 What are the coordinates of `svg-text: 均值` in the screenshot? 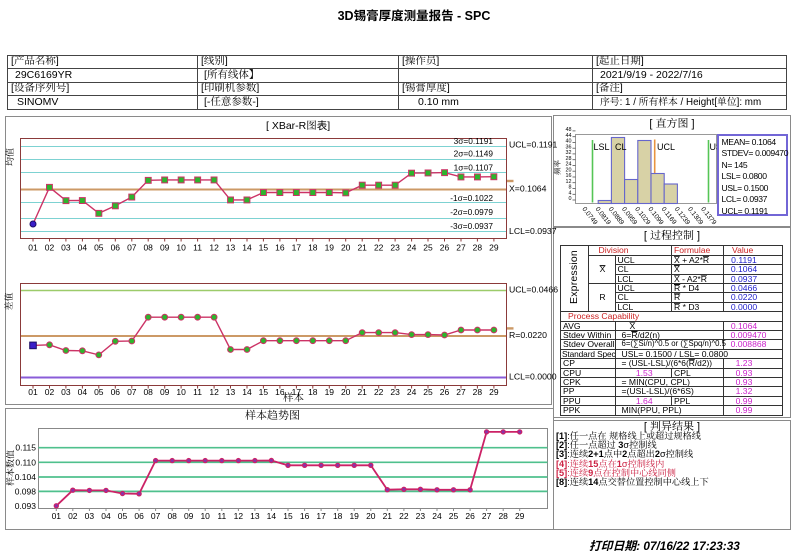 It's located at (9, 157).